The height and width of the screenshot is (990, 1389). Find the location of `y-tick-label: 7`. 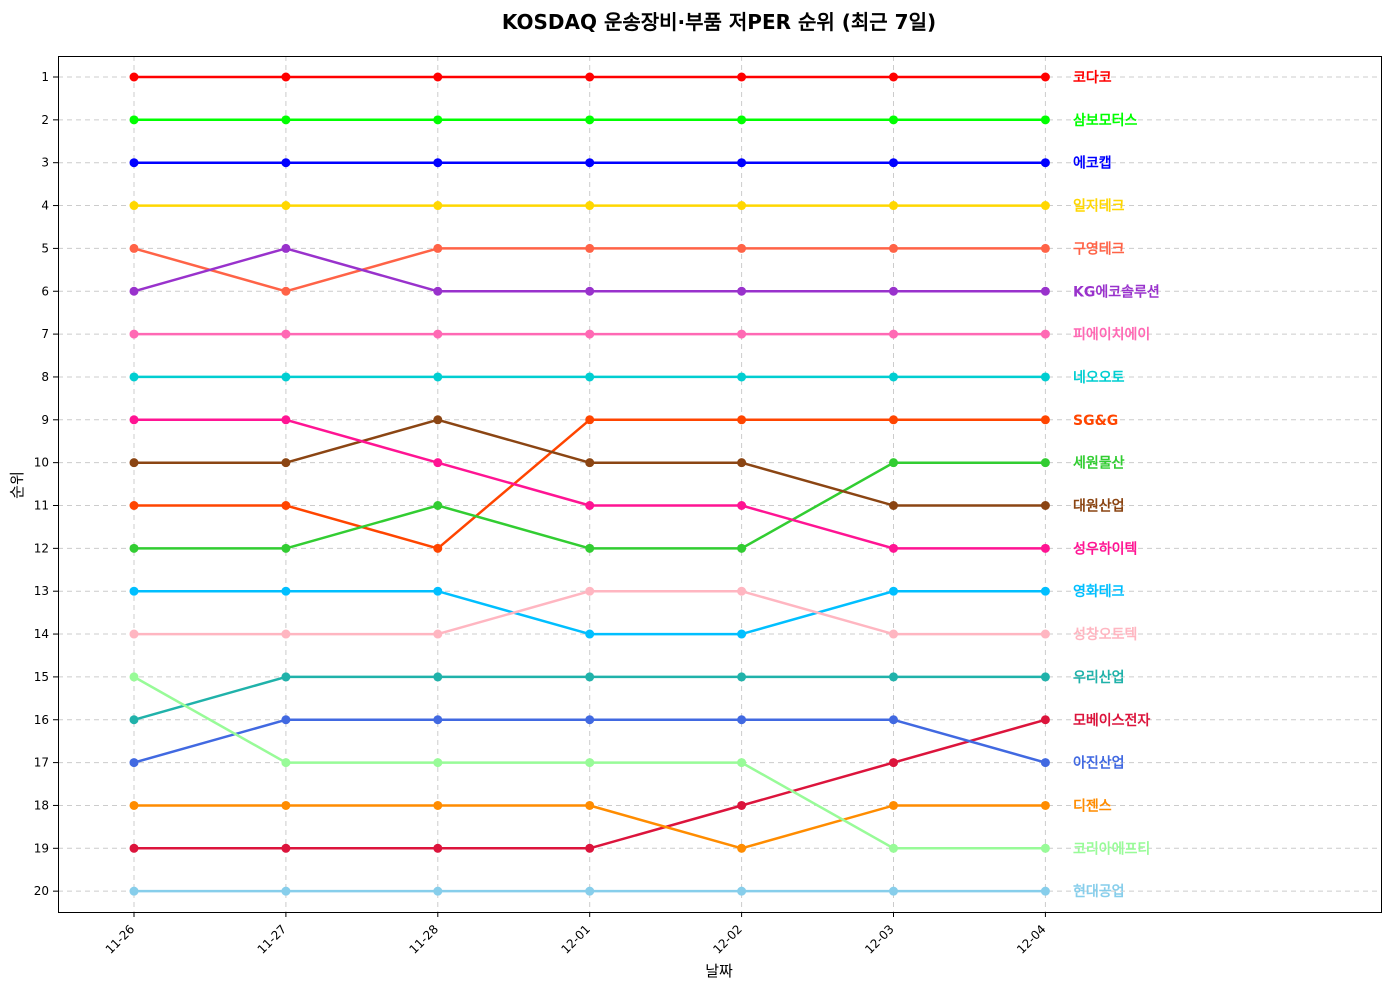

y-tick-label: 7 is located at coordinates (45, 334).